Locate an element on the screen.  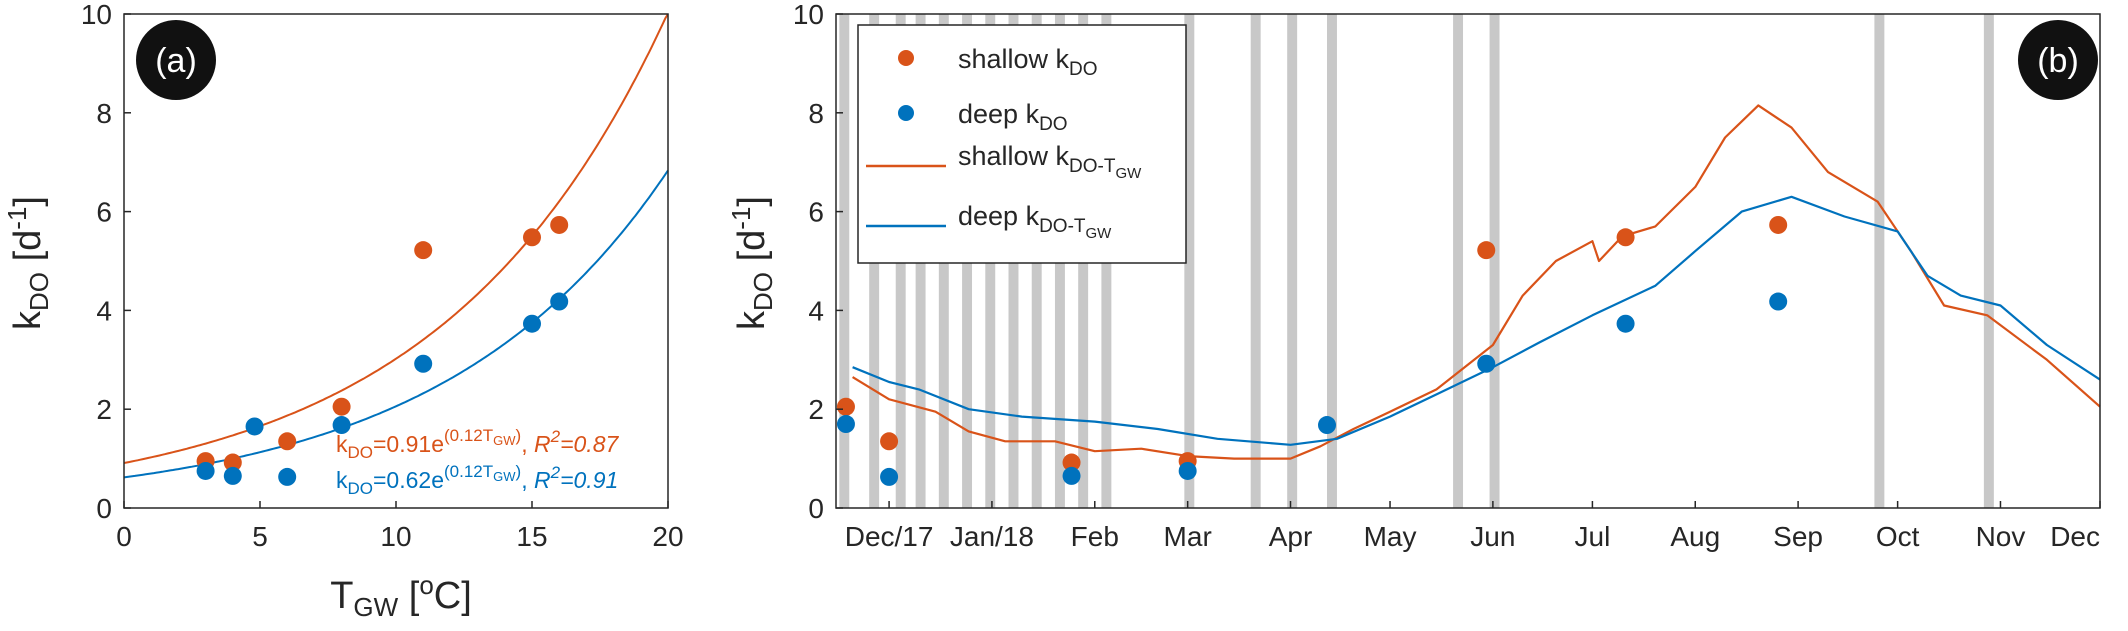
legend-shallow-kdo-tgw: shallow kDO-TGW is located at coordinates (1050, 161).